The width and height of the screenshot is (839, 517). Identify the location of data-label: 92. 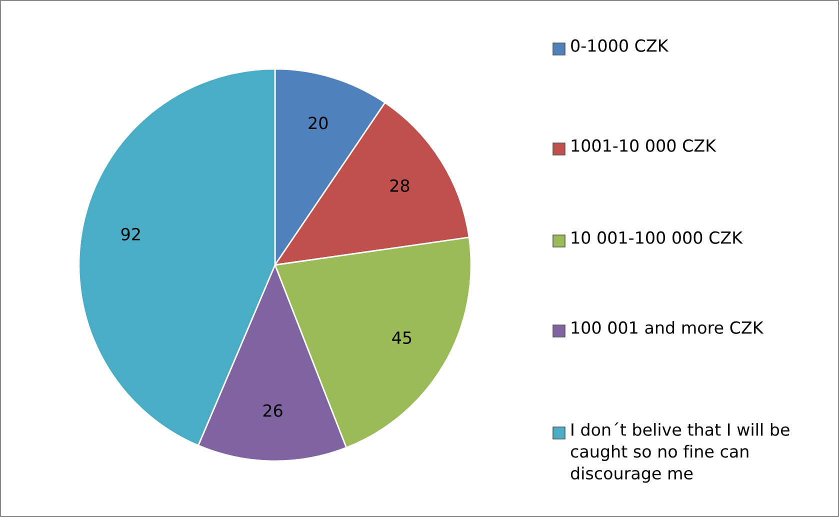
(130, 234).